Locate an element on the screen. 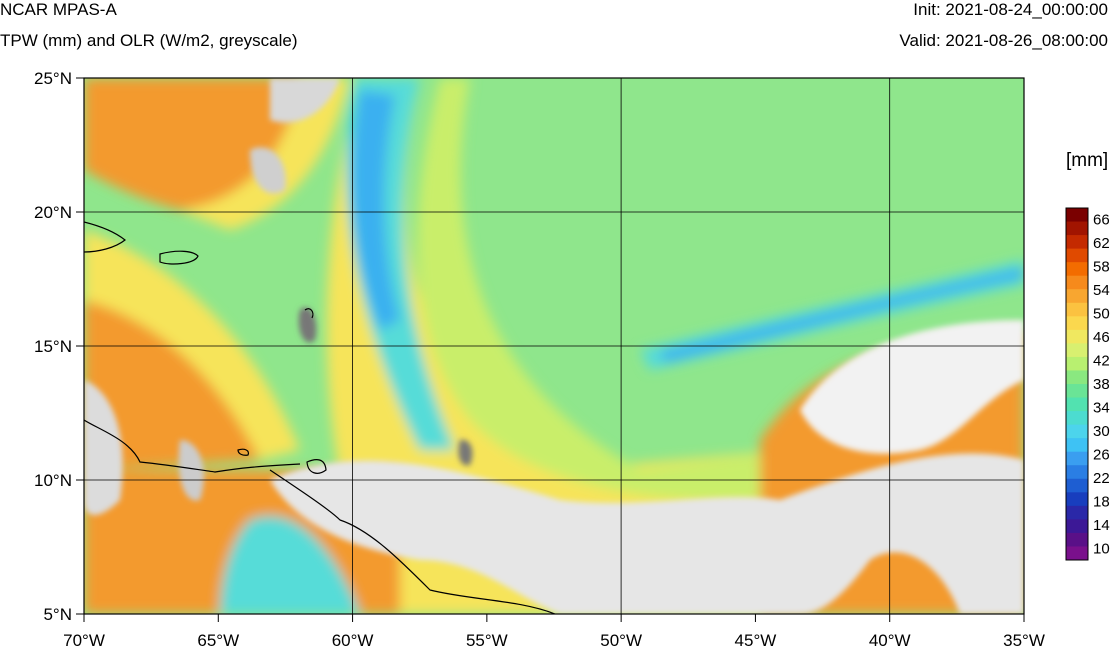  lon-tick-label: 55°W is located at coordinates (487, 640).